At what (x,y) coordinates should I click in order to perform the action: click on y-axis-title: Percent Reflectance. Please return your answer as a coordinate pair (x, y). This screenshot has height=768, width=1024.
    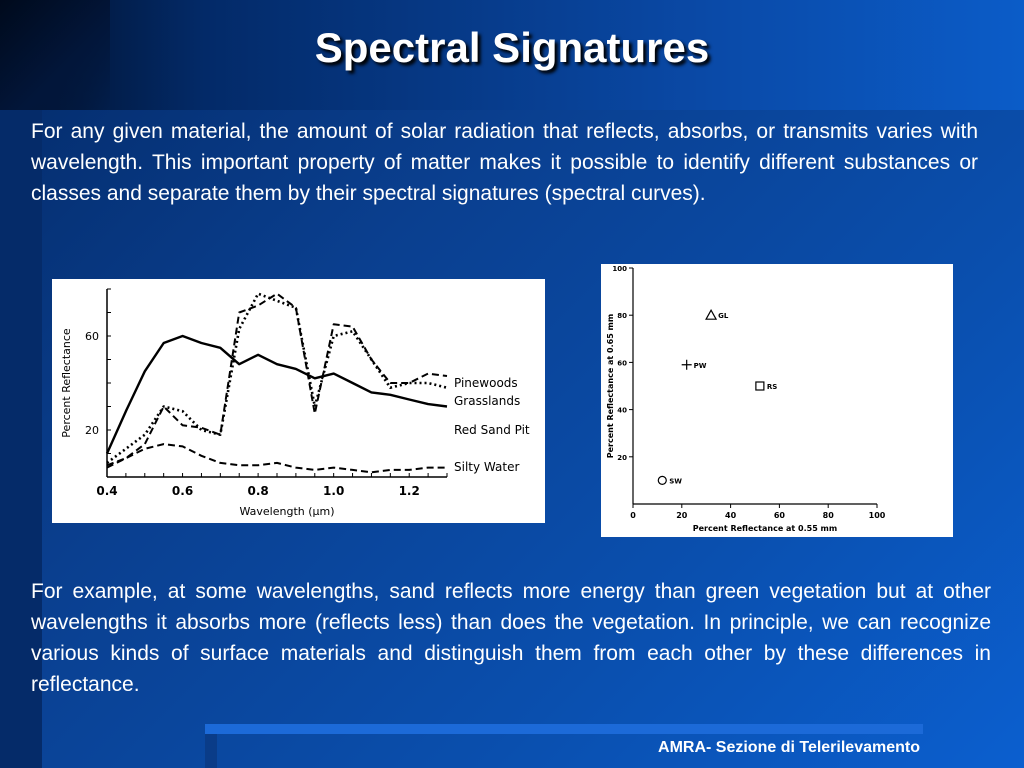
    Looking at the image, I should click on (66, 383).